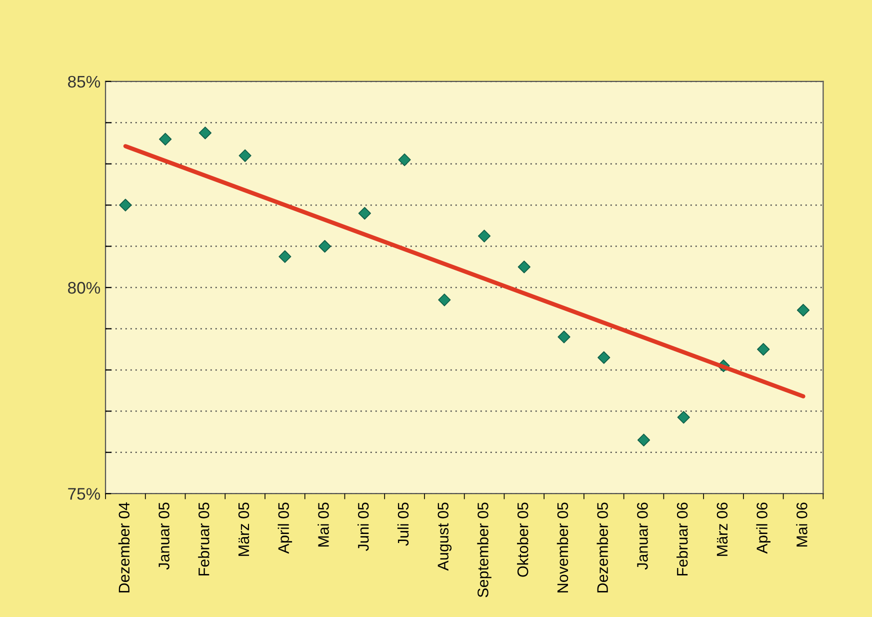 This screenshot has height=617, width=872. I want to click on x-tick-label: Dezember 05, so click(602, 547).